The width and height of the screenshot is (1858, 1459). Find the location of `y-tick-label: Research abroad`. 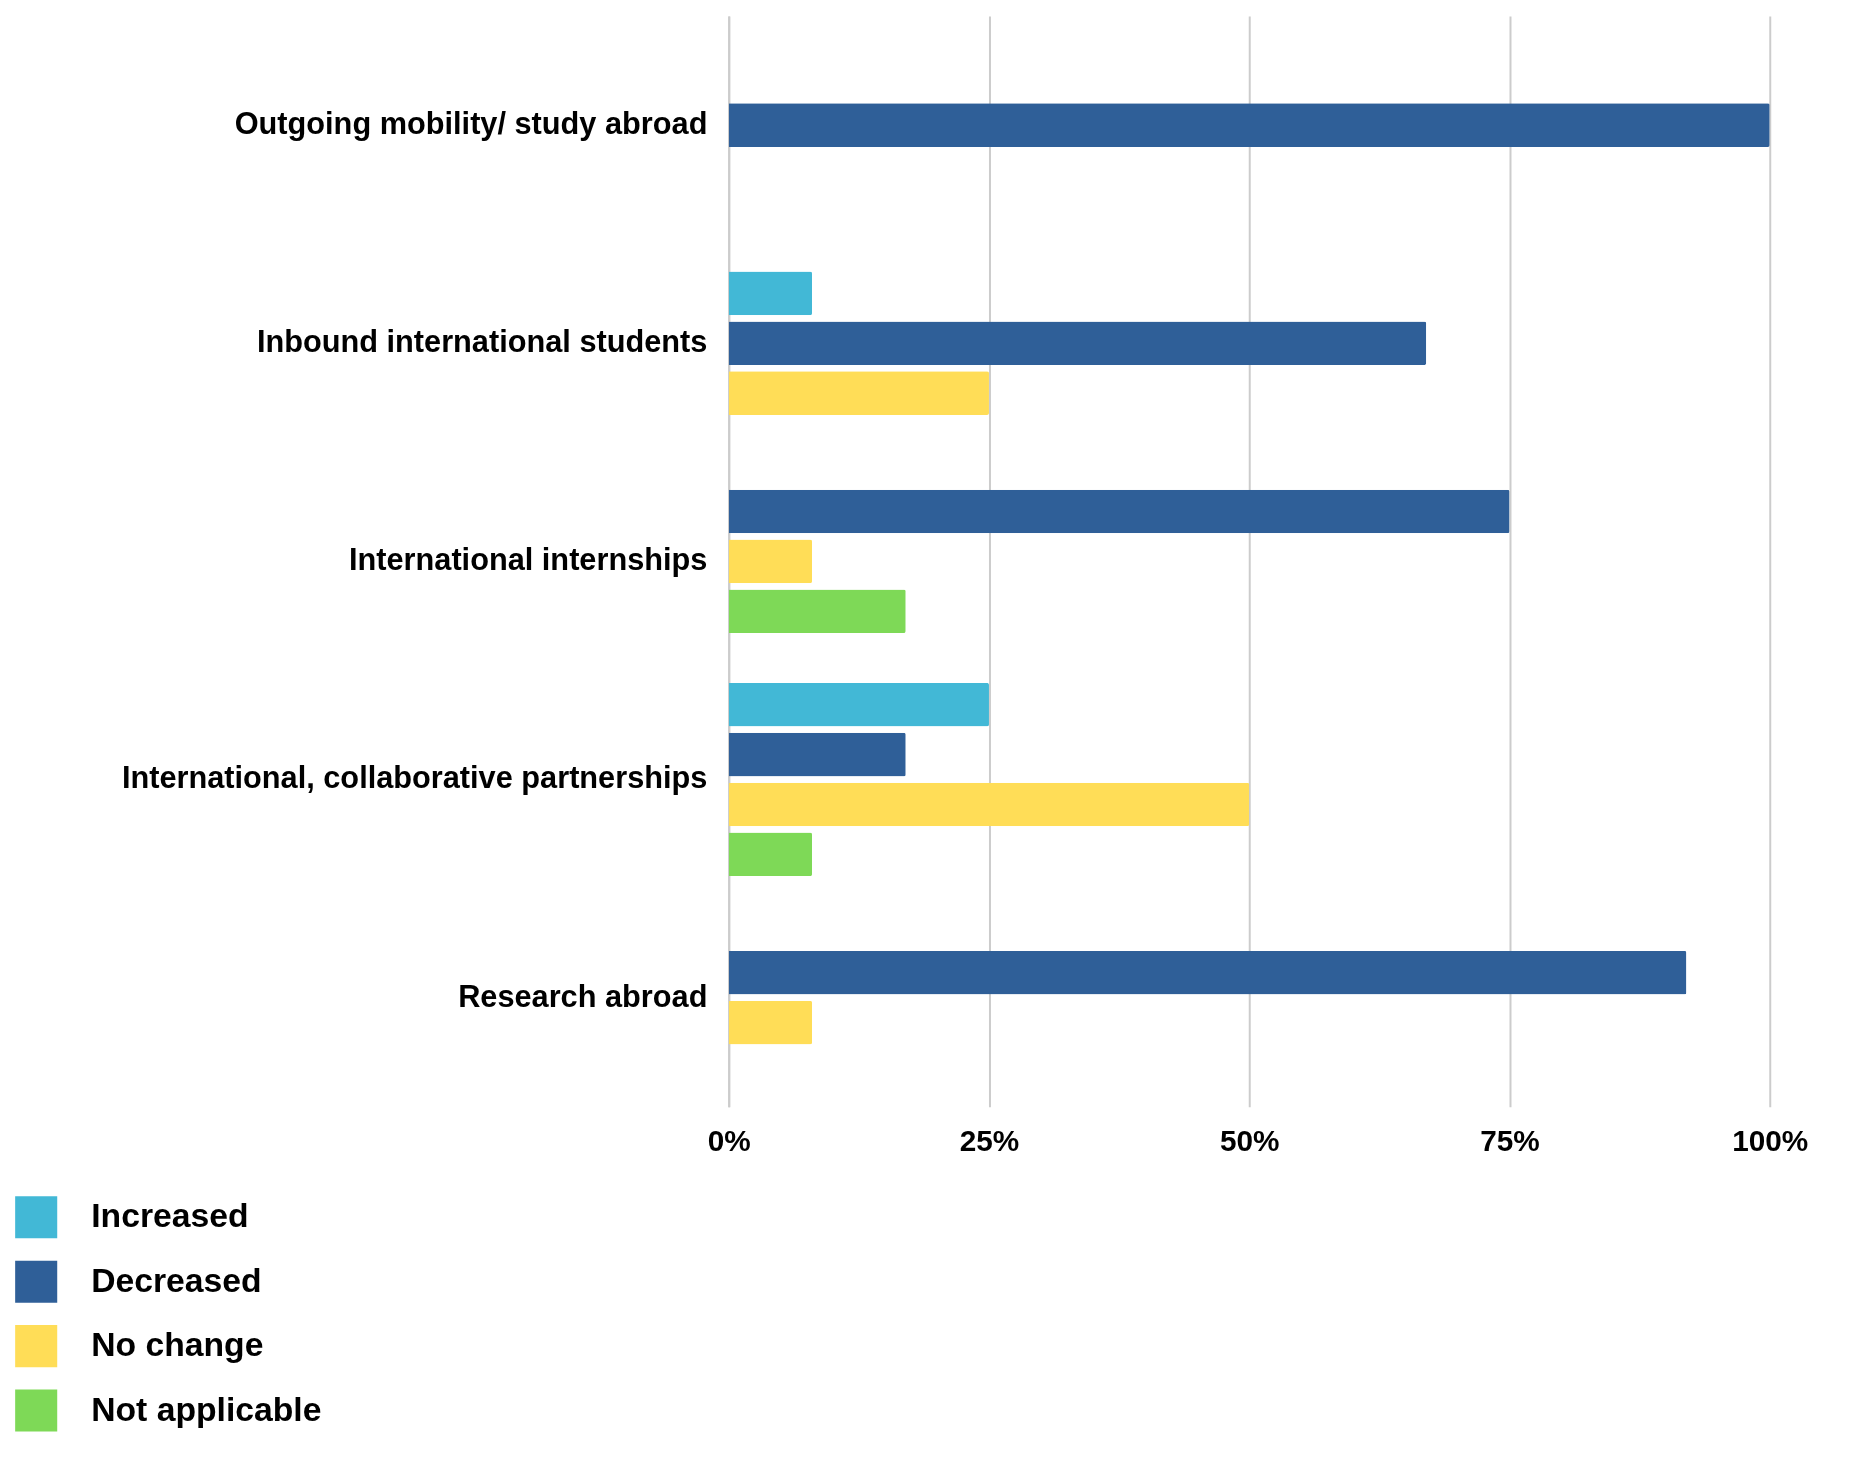

y-tick-label: Research abroad is located at coordinates (583, 996).